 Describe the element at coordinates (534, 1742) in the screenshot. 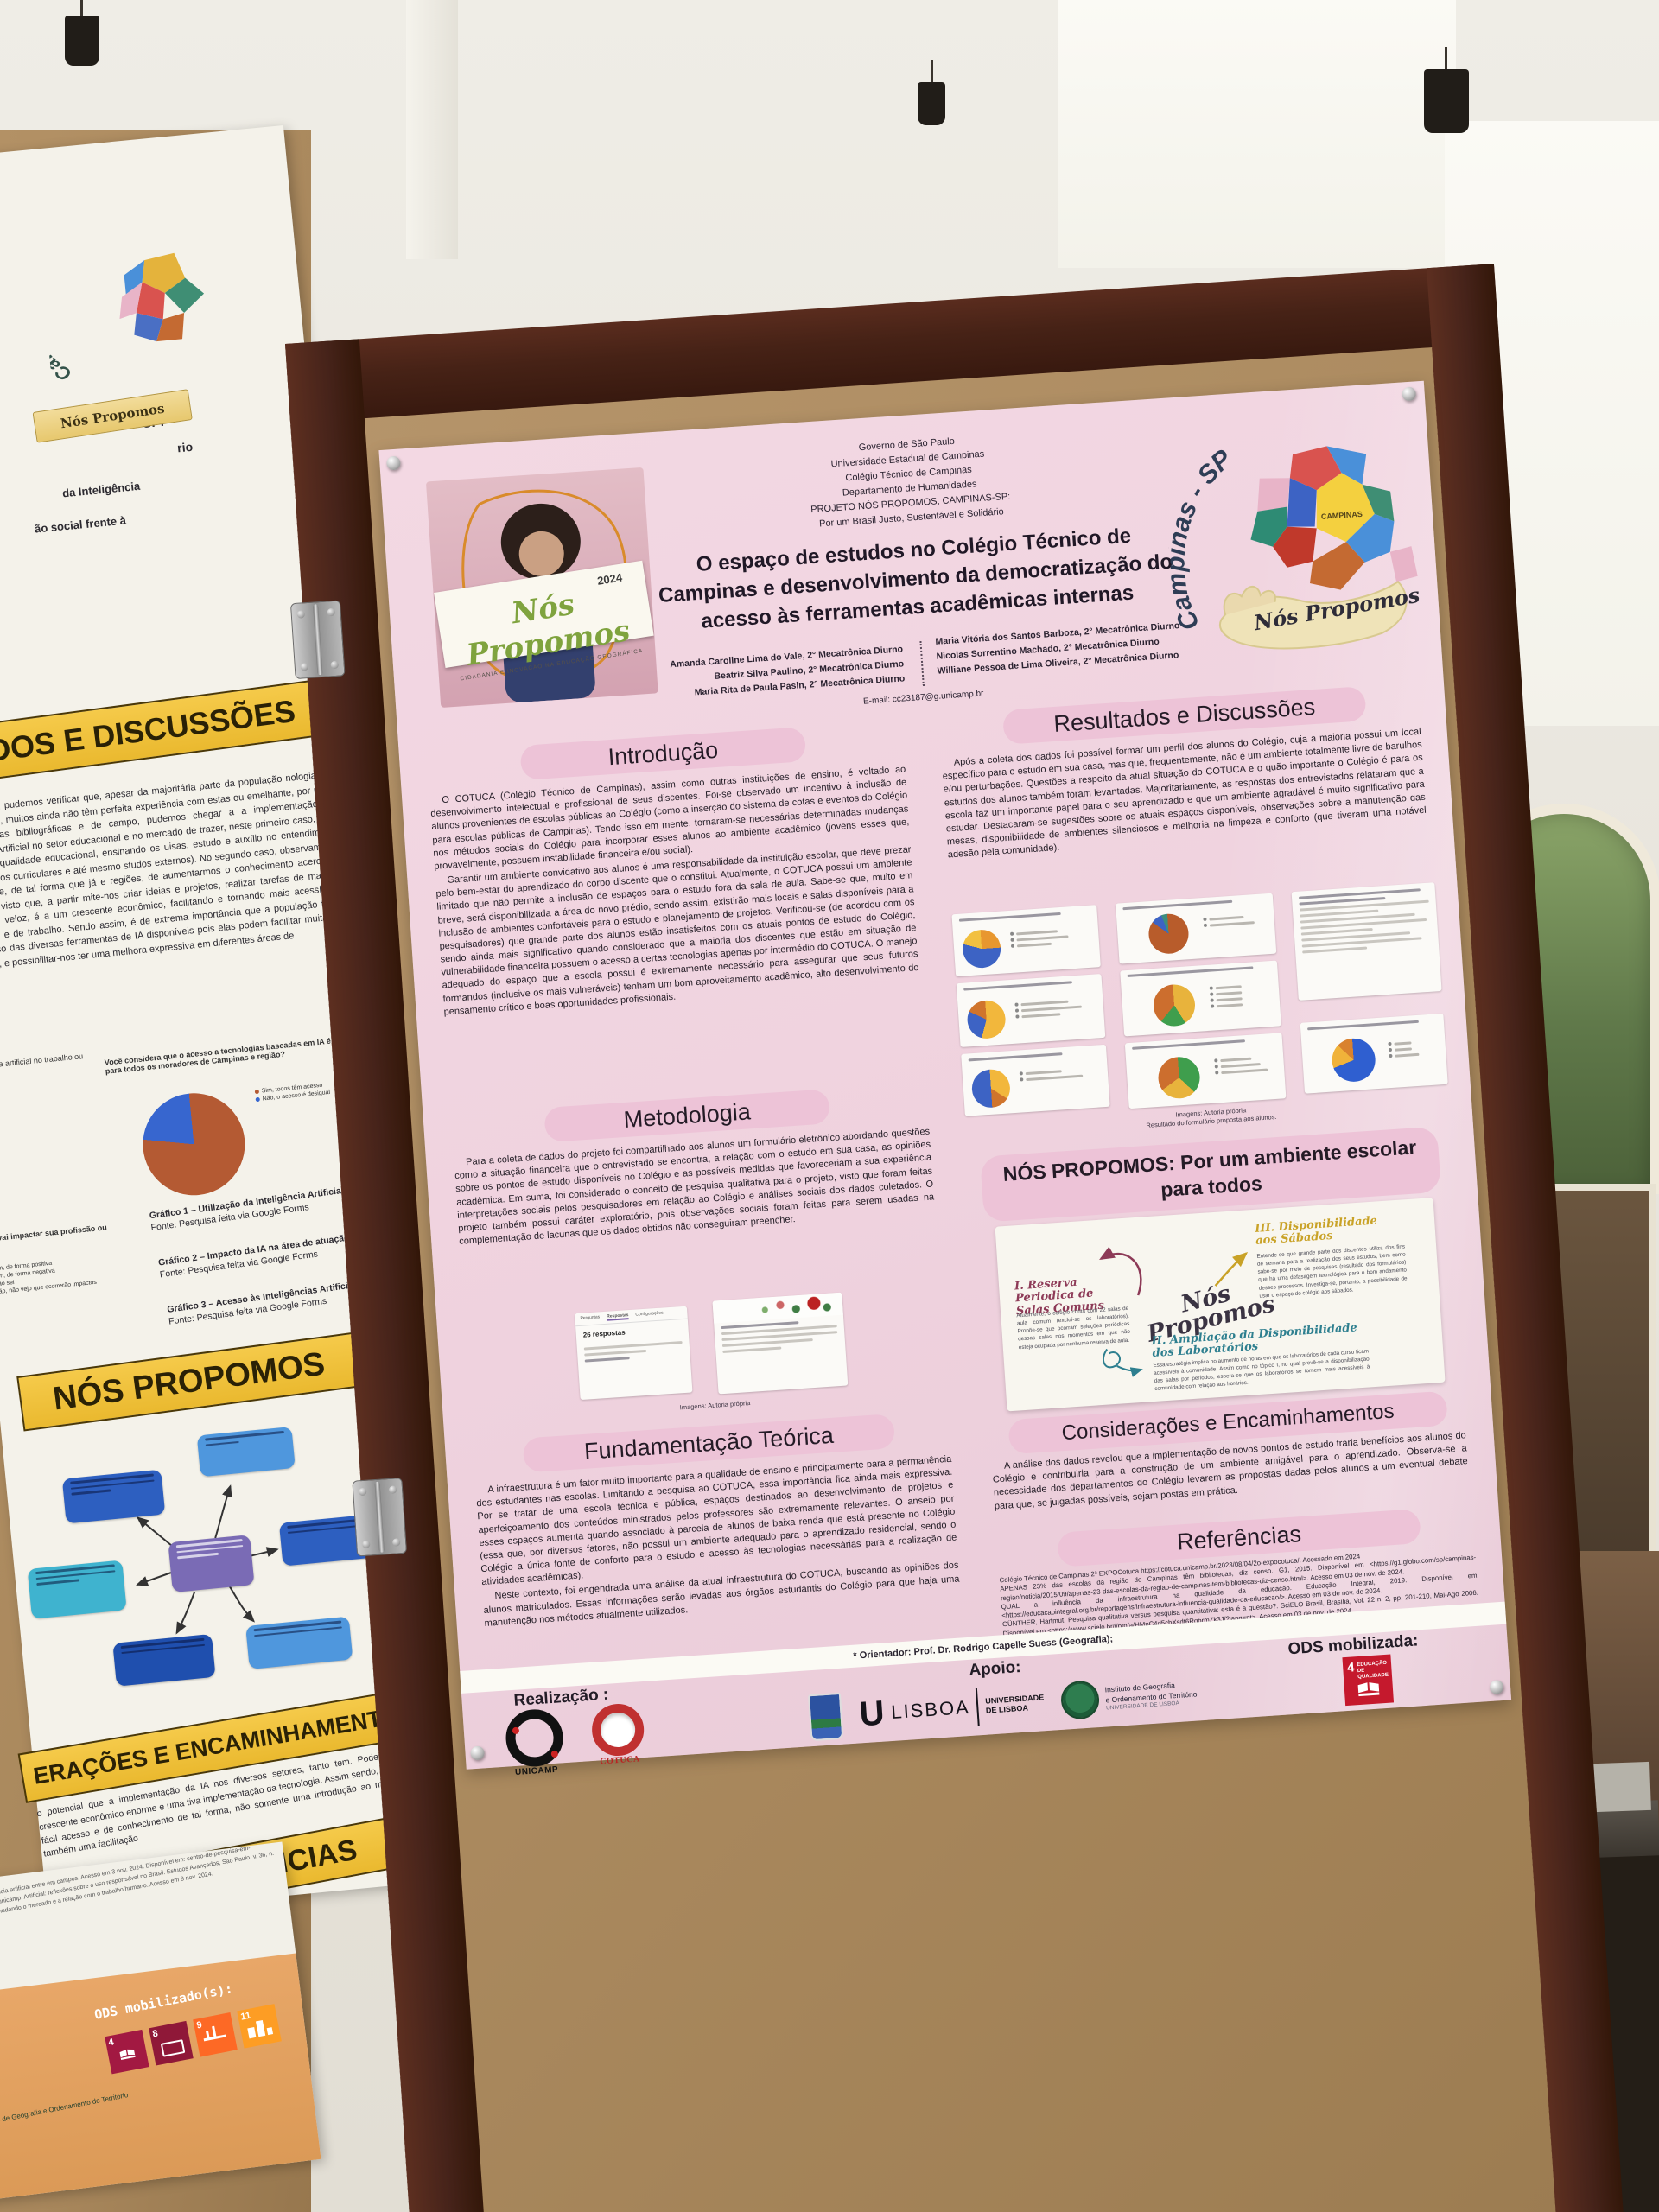

I see `unicamp-logo: UNICAMP` at that location.